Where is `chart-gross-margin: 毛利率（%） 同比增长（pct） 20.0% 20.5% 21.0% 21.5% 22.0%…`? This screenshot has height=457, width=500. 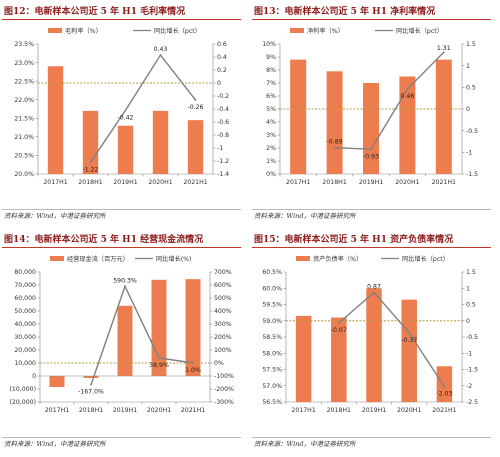 chart-gross-margin: 毛利率（%） 同比增长（pct） 20.0% 20.5% 21.0% 21.5% 22.0%… is located at coordinates (121, 106).